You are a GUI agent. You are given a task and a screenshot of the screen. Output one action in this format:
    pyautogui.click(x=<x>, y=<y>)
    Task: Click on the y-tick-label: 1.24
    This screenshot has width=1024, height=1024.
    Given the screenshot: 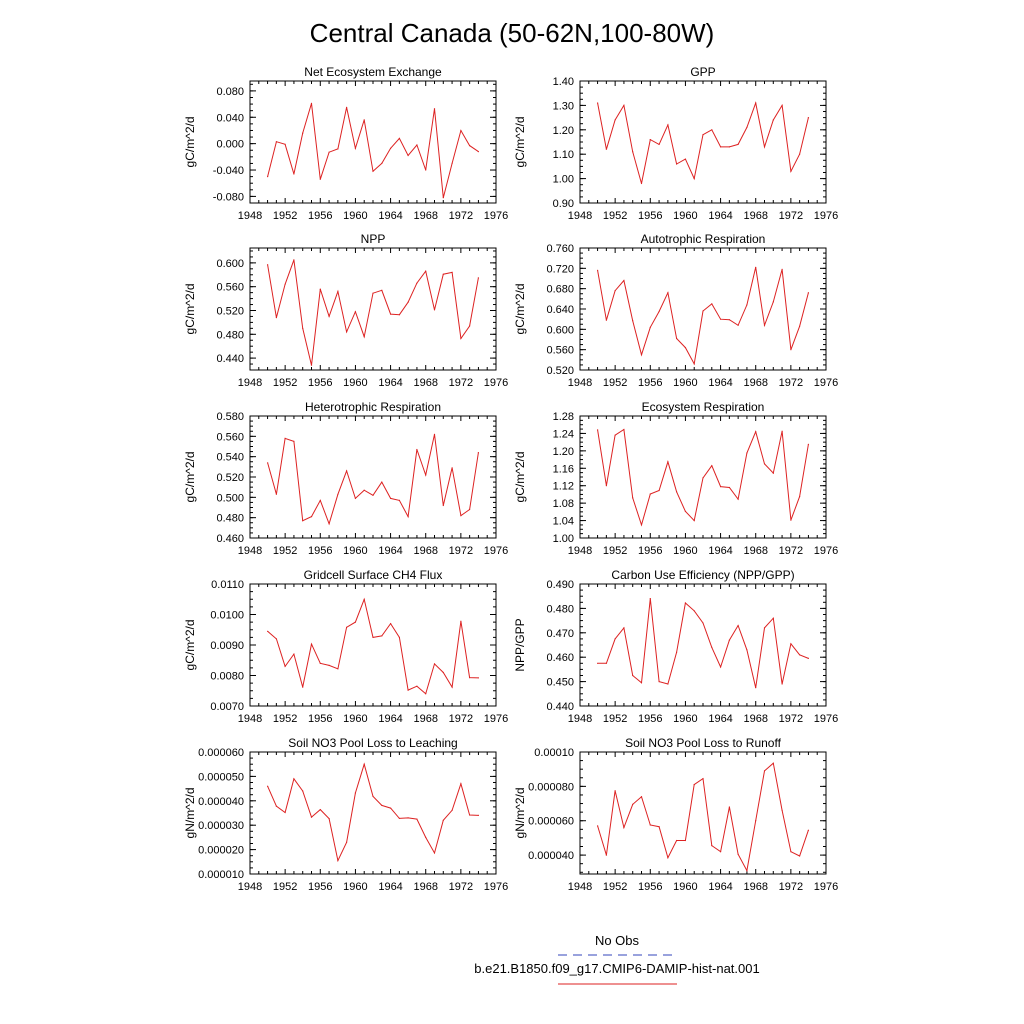 What is the action you would take?
    pyautogui.click(x=563, y=434)
    